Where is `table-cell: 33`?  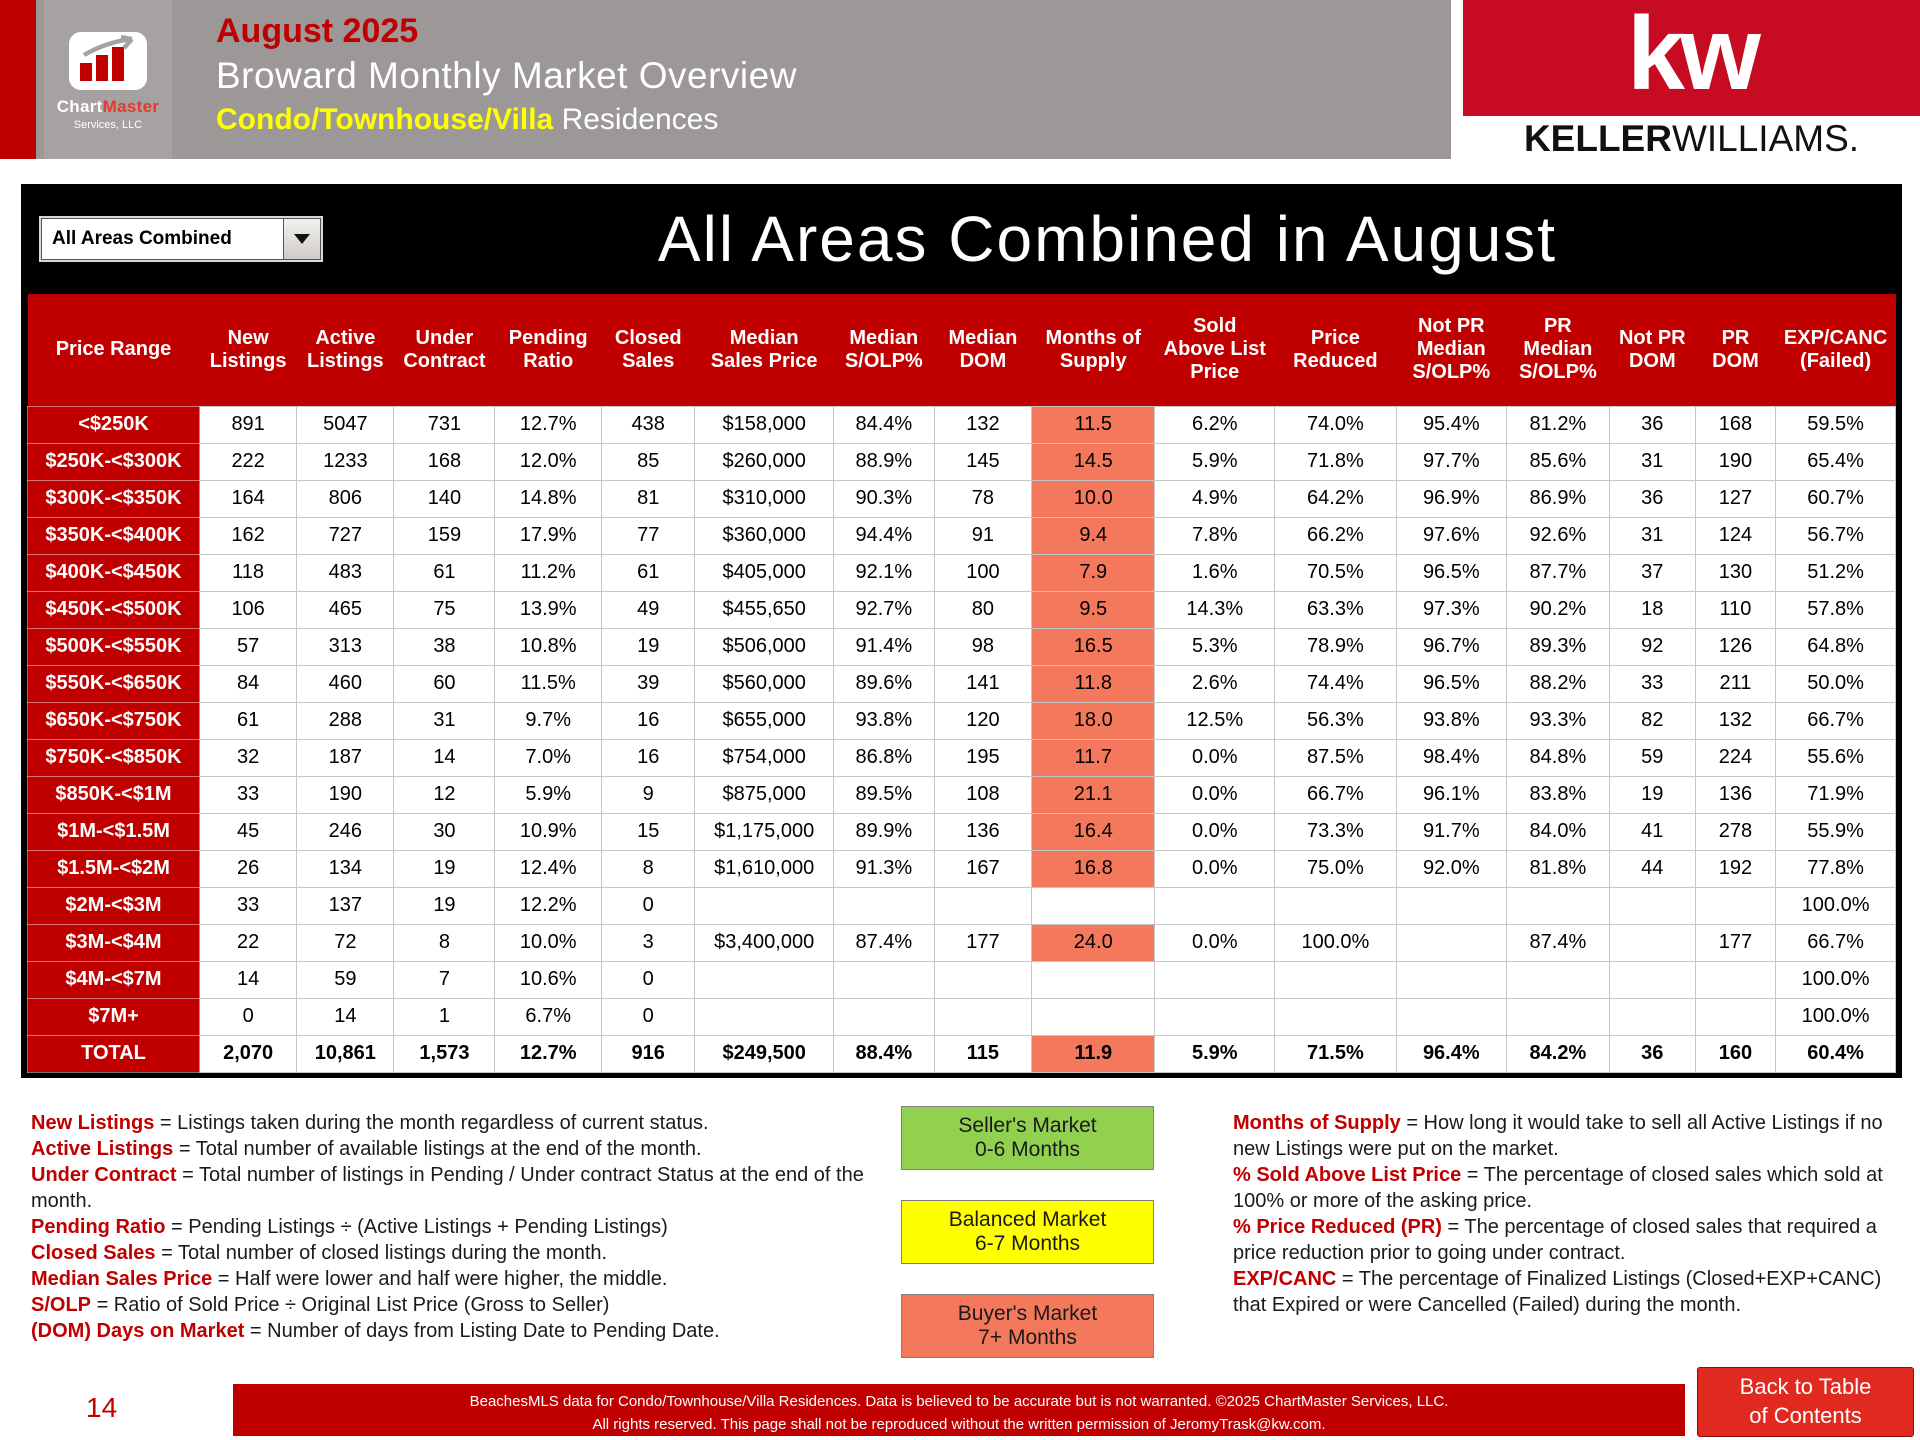 table-cell: 33 is located at coordinates (248, 794).